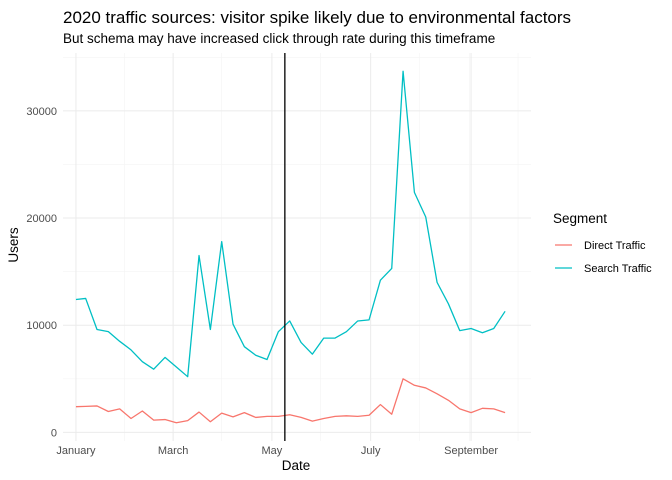  I want to click on legend-title: Segment, so click(580, 218).